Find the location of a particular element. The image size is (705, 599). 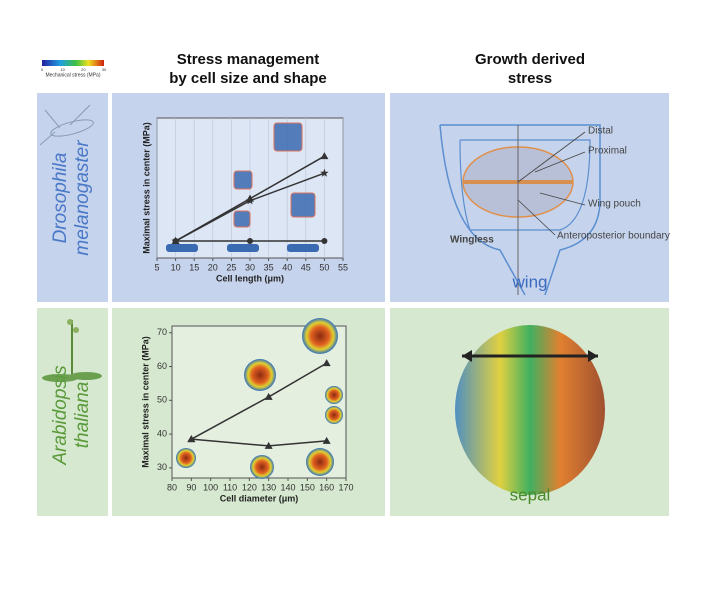

diagram-label: Wing pouch is located at coordinates (614, 204).